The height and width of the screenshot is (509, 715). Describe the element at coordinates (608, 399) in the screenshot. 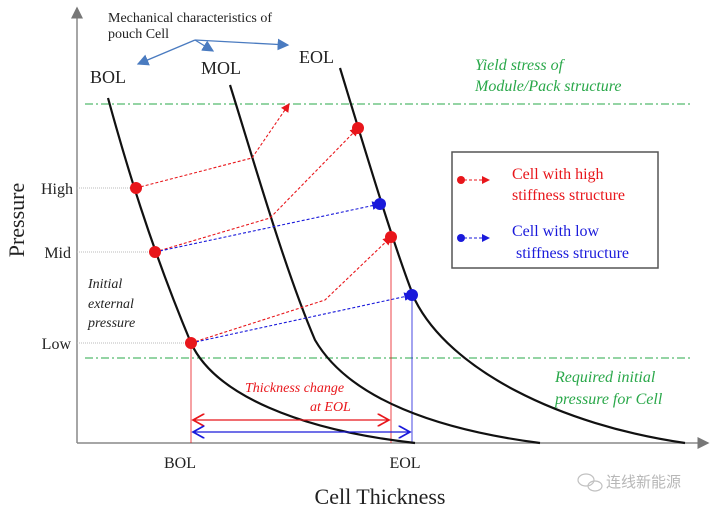

I see `required-label-line2: pressure for Cell` at that location.